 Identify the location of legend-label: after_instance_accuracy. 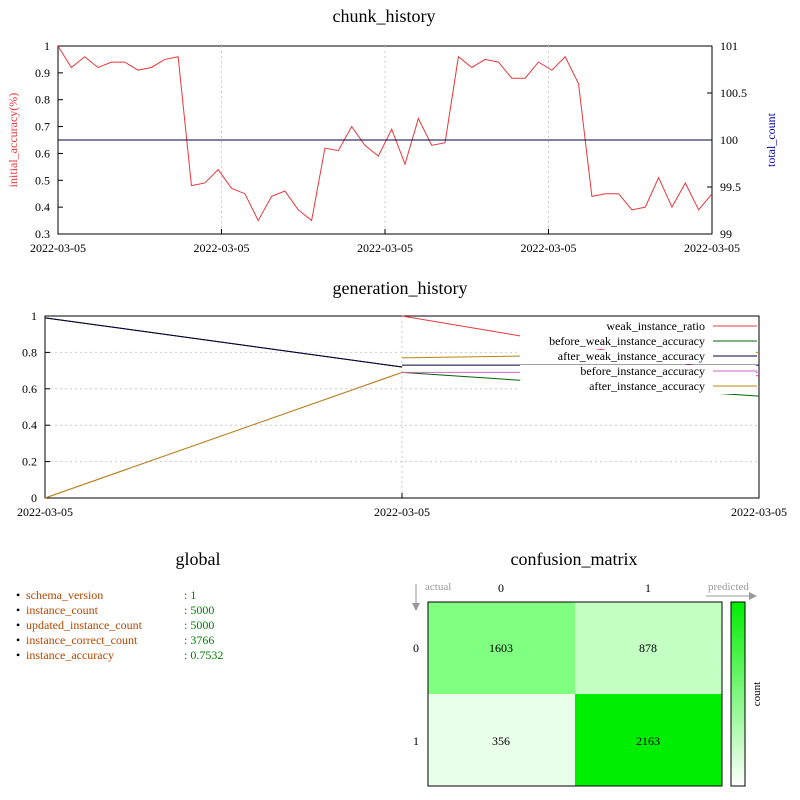
(647, 386).